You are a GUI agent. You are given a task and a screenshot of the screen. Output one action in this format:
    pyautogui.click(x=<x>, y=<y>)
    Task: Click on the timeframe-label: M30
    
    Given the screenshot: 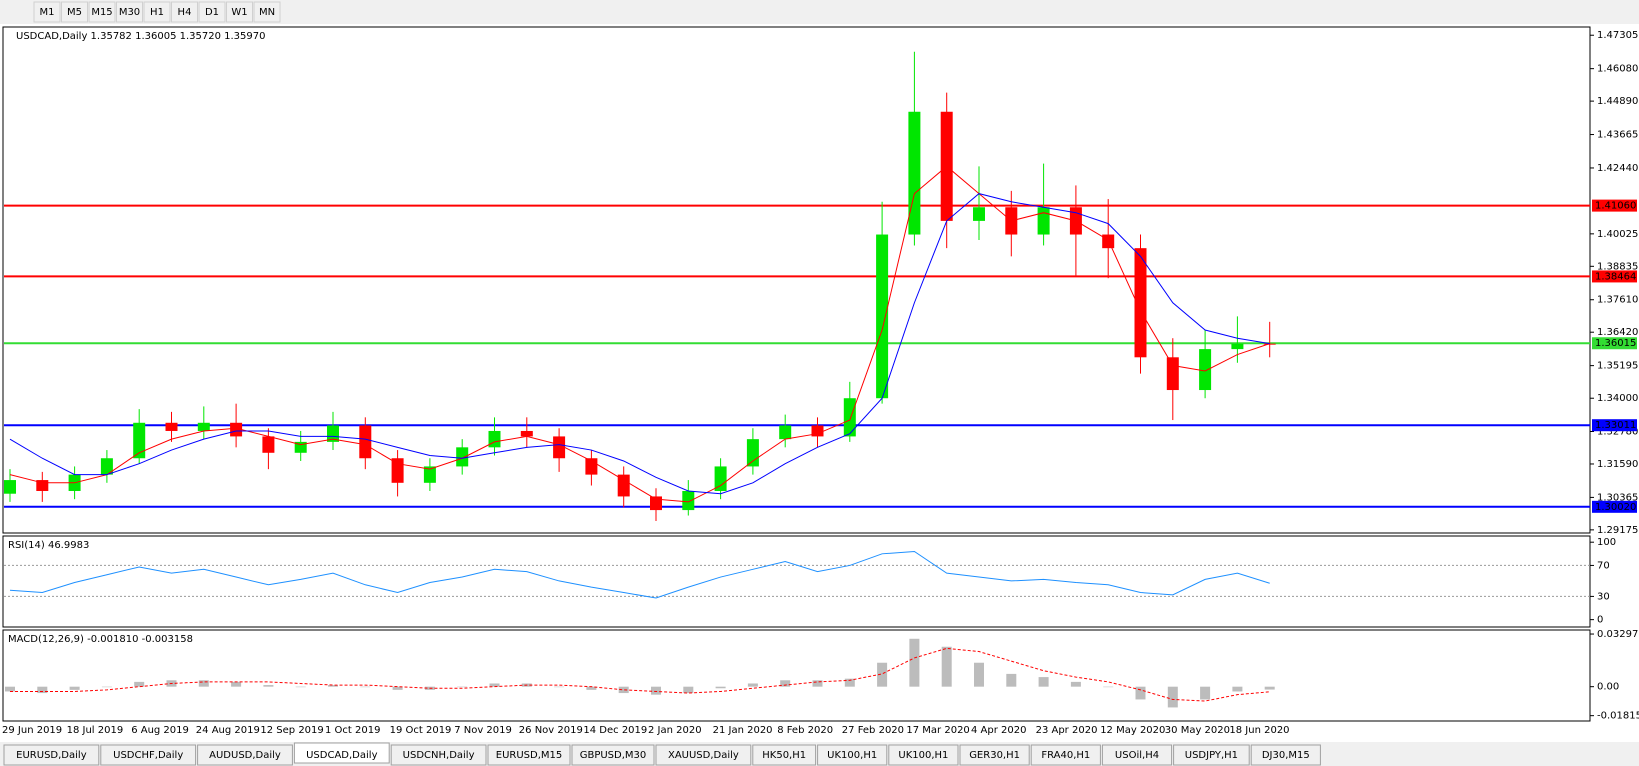 What is the action you would take?
    pyautogui.click(x=129, y=12)
    